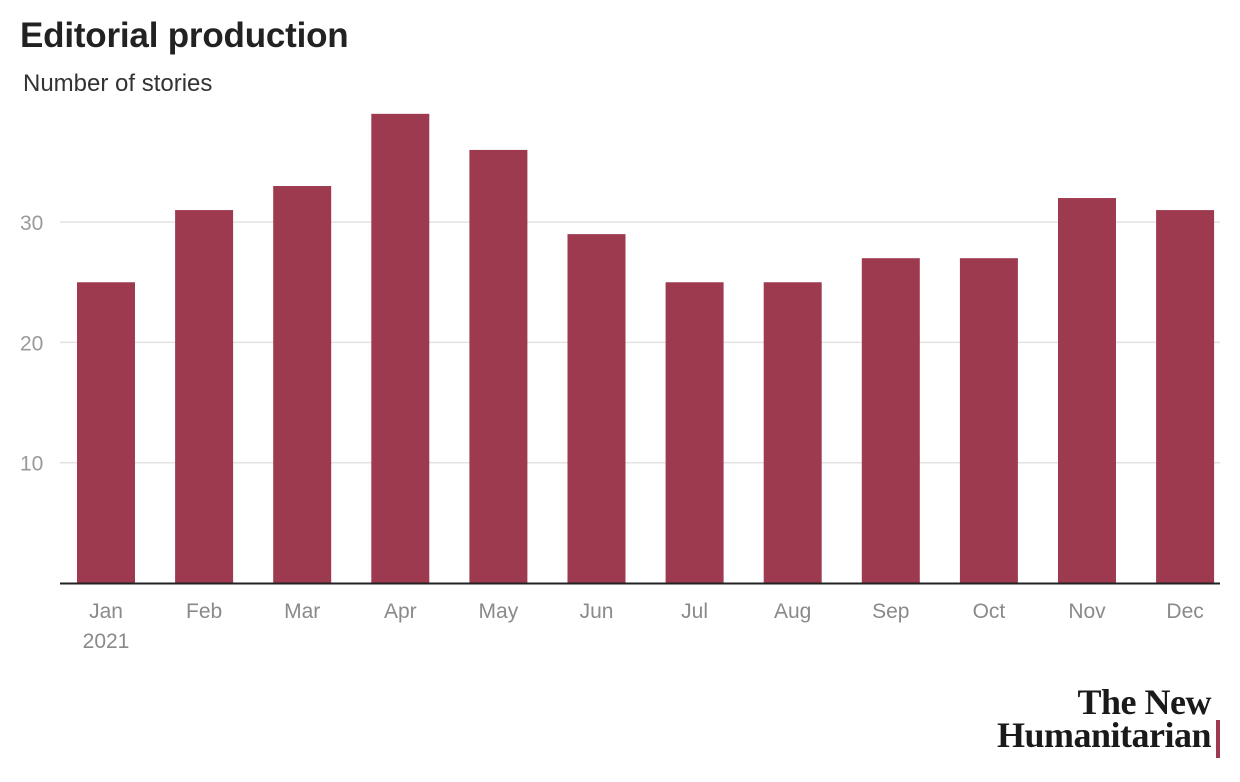  I want to click on bar-feb, so click(204, 396).